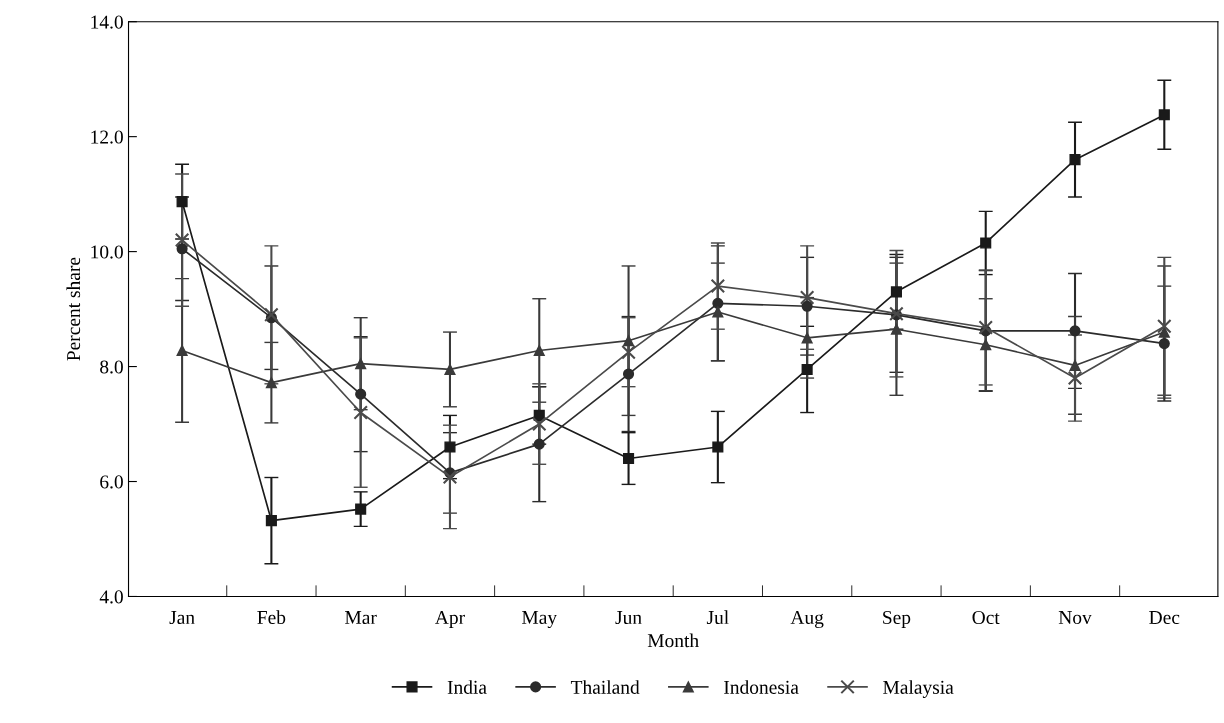 The height and width of the screenshot is (723, 1224). What do you see at coordinates (761, 687) in the screenshot?
I see `legend-label: Indonesia` at bounding box center [761, 687].